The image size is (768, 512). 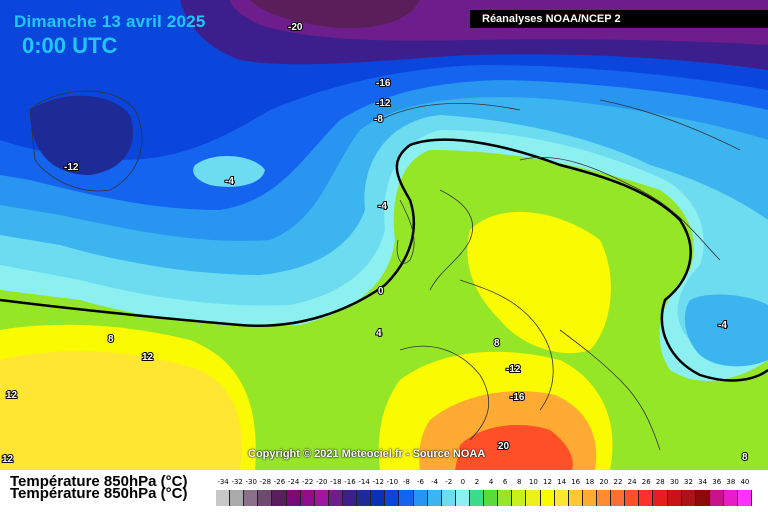 What do you see at coordinates (381, 291) in the screenshot?
I see `contour-label: 0` at bounding box center [381, 291].